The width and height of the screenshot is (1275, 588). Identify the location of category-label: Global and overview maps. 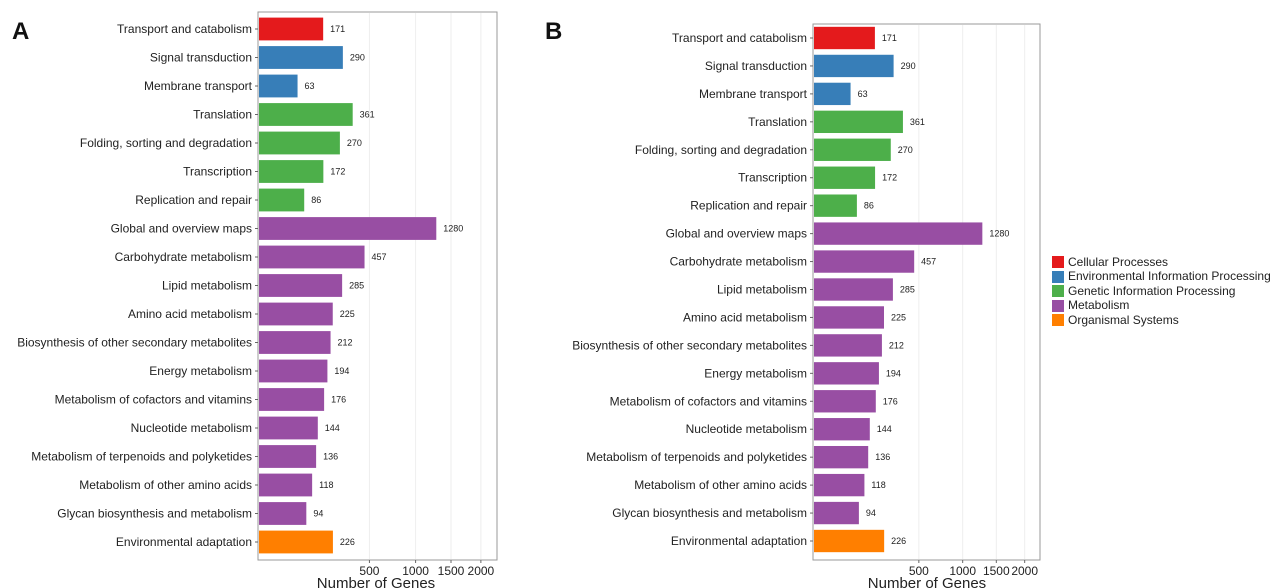
(736, 234).